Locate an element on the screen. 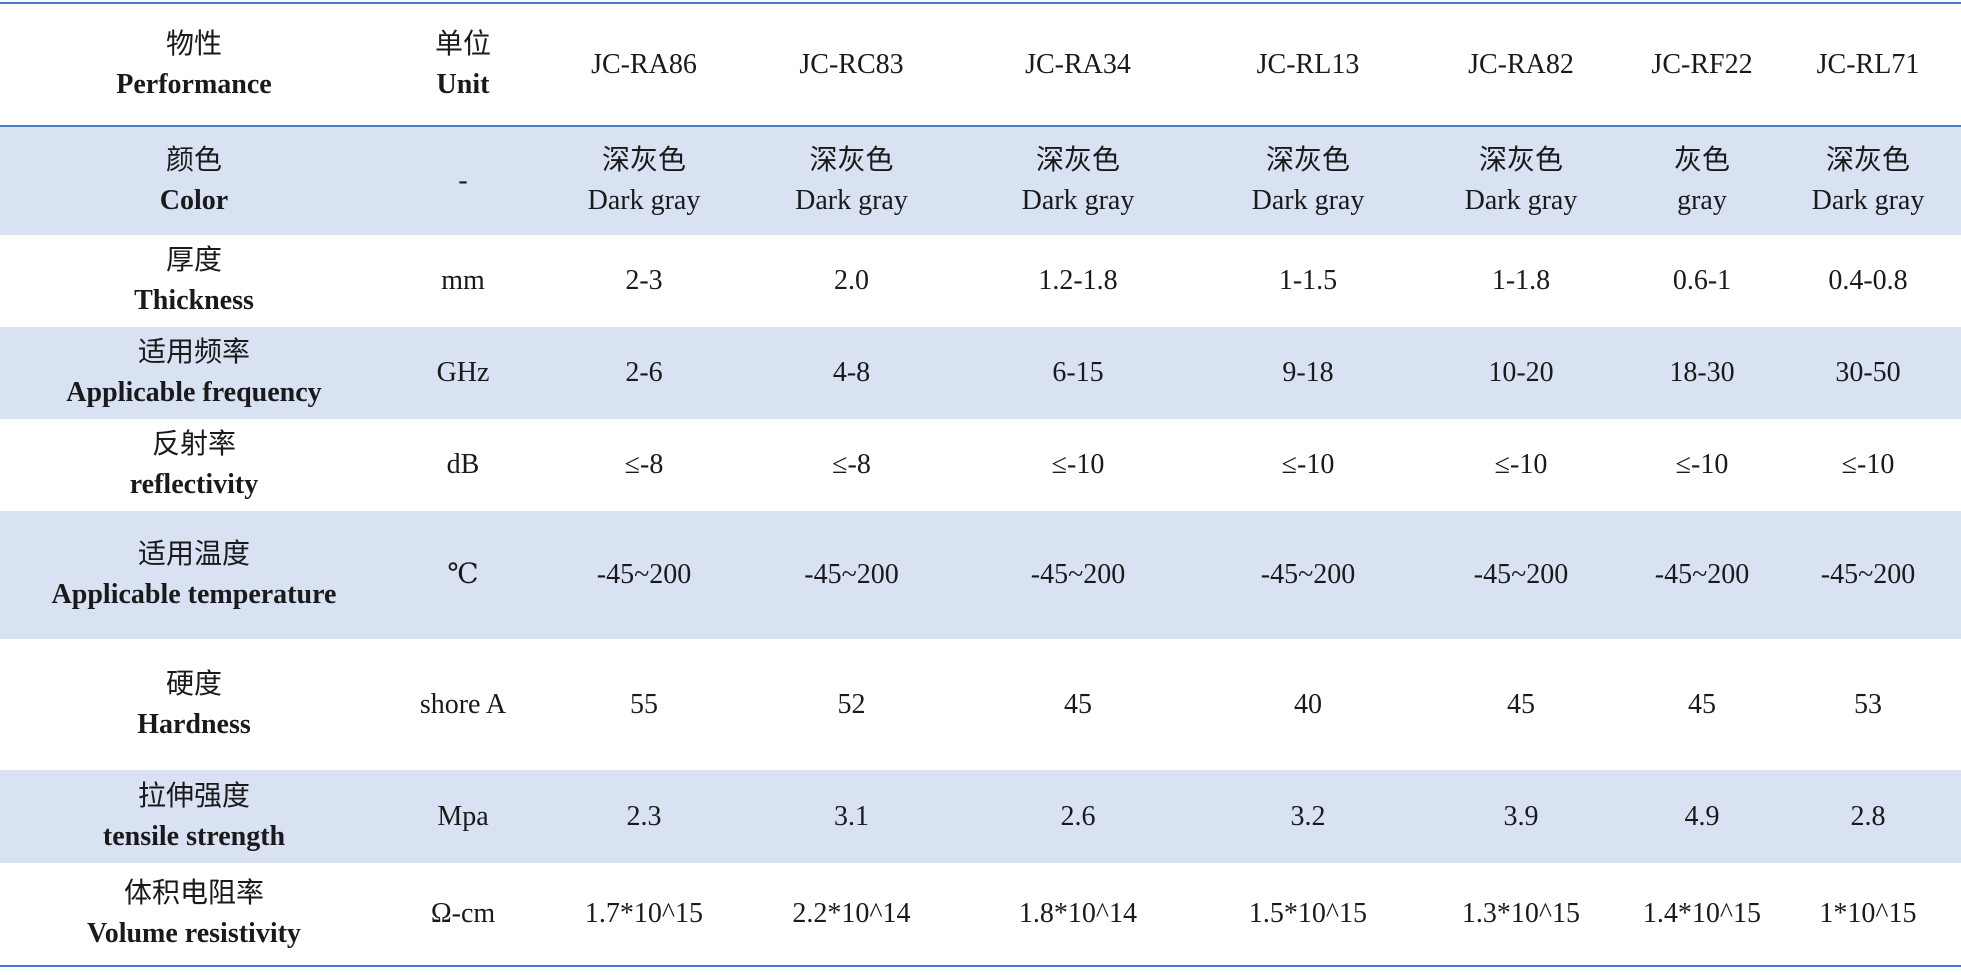 Image resolution: width=1961 pixels, height=975 pixels. value-cell: 1.8*10^14 is located at coordinates (1078, 913).